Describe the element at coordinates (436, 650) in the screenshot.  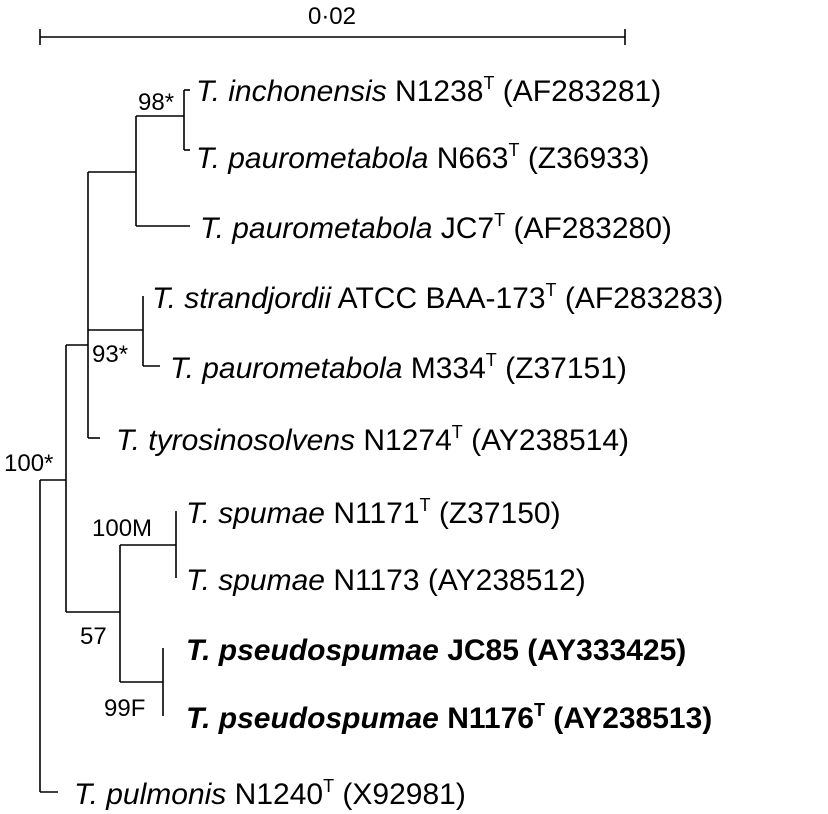
I see `taxon-label: T. pseudospumae JC85 (AY333425)` at that location.